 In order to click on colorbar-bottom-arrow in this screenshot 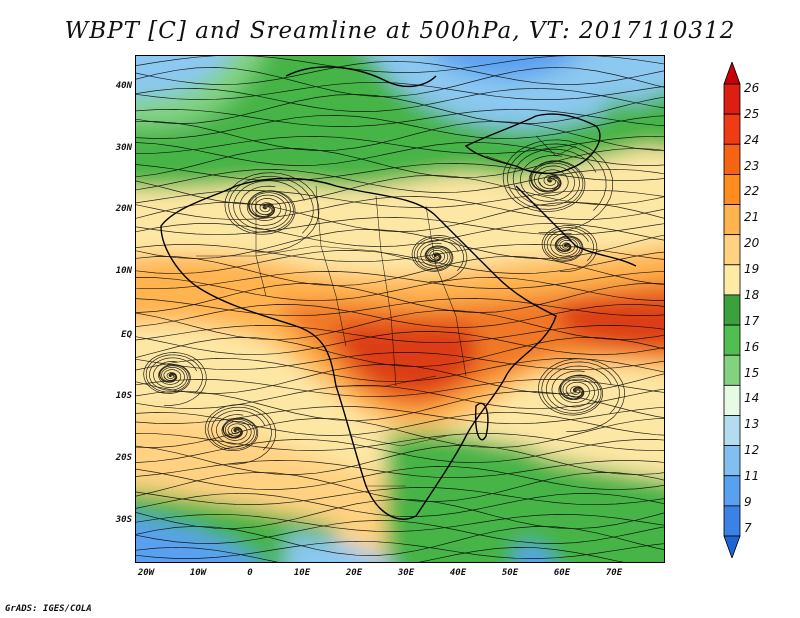, I will do `click(732, 546)`.